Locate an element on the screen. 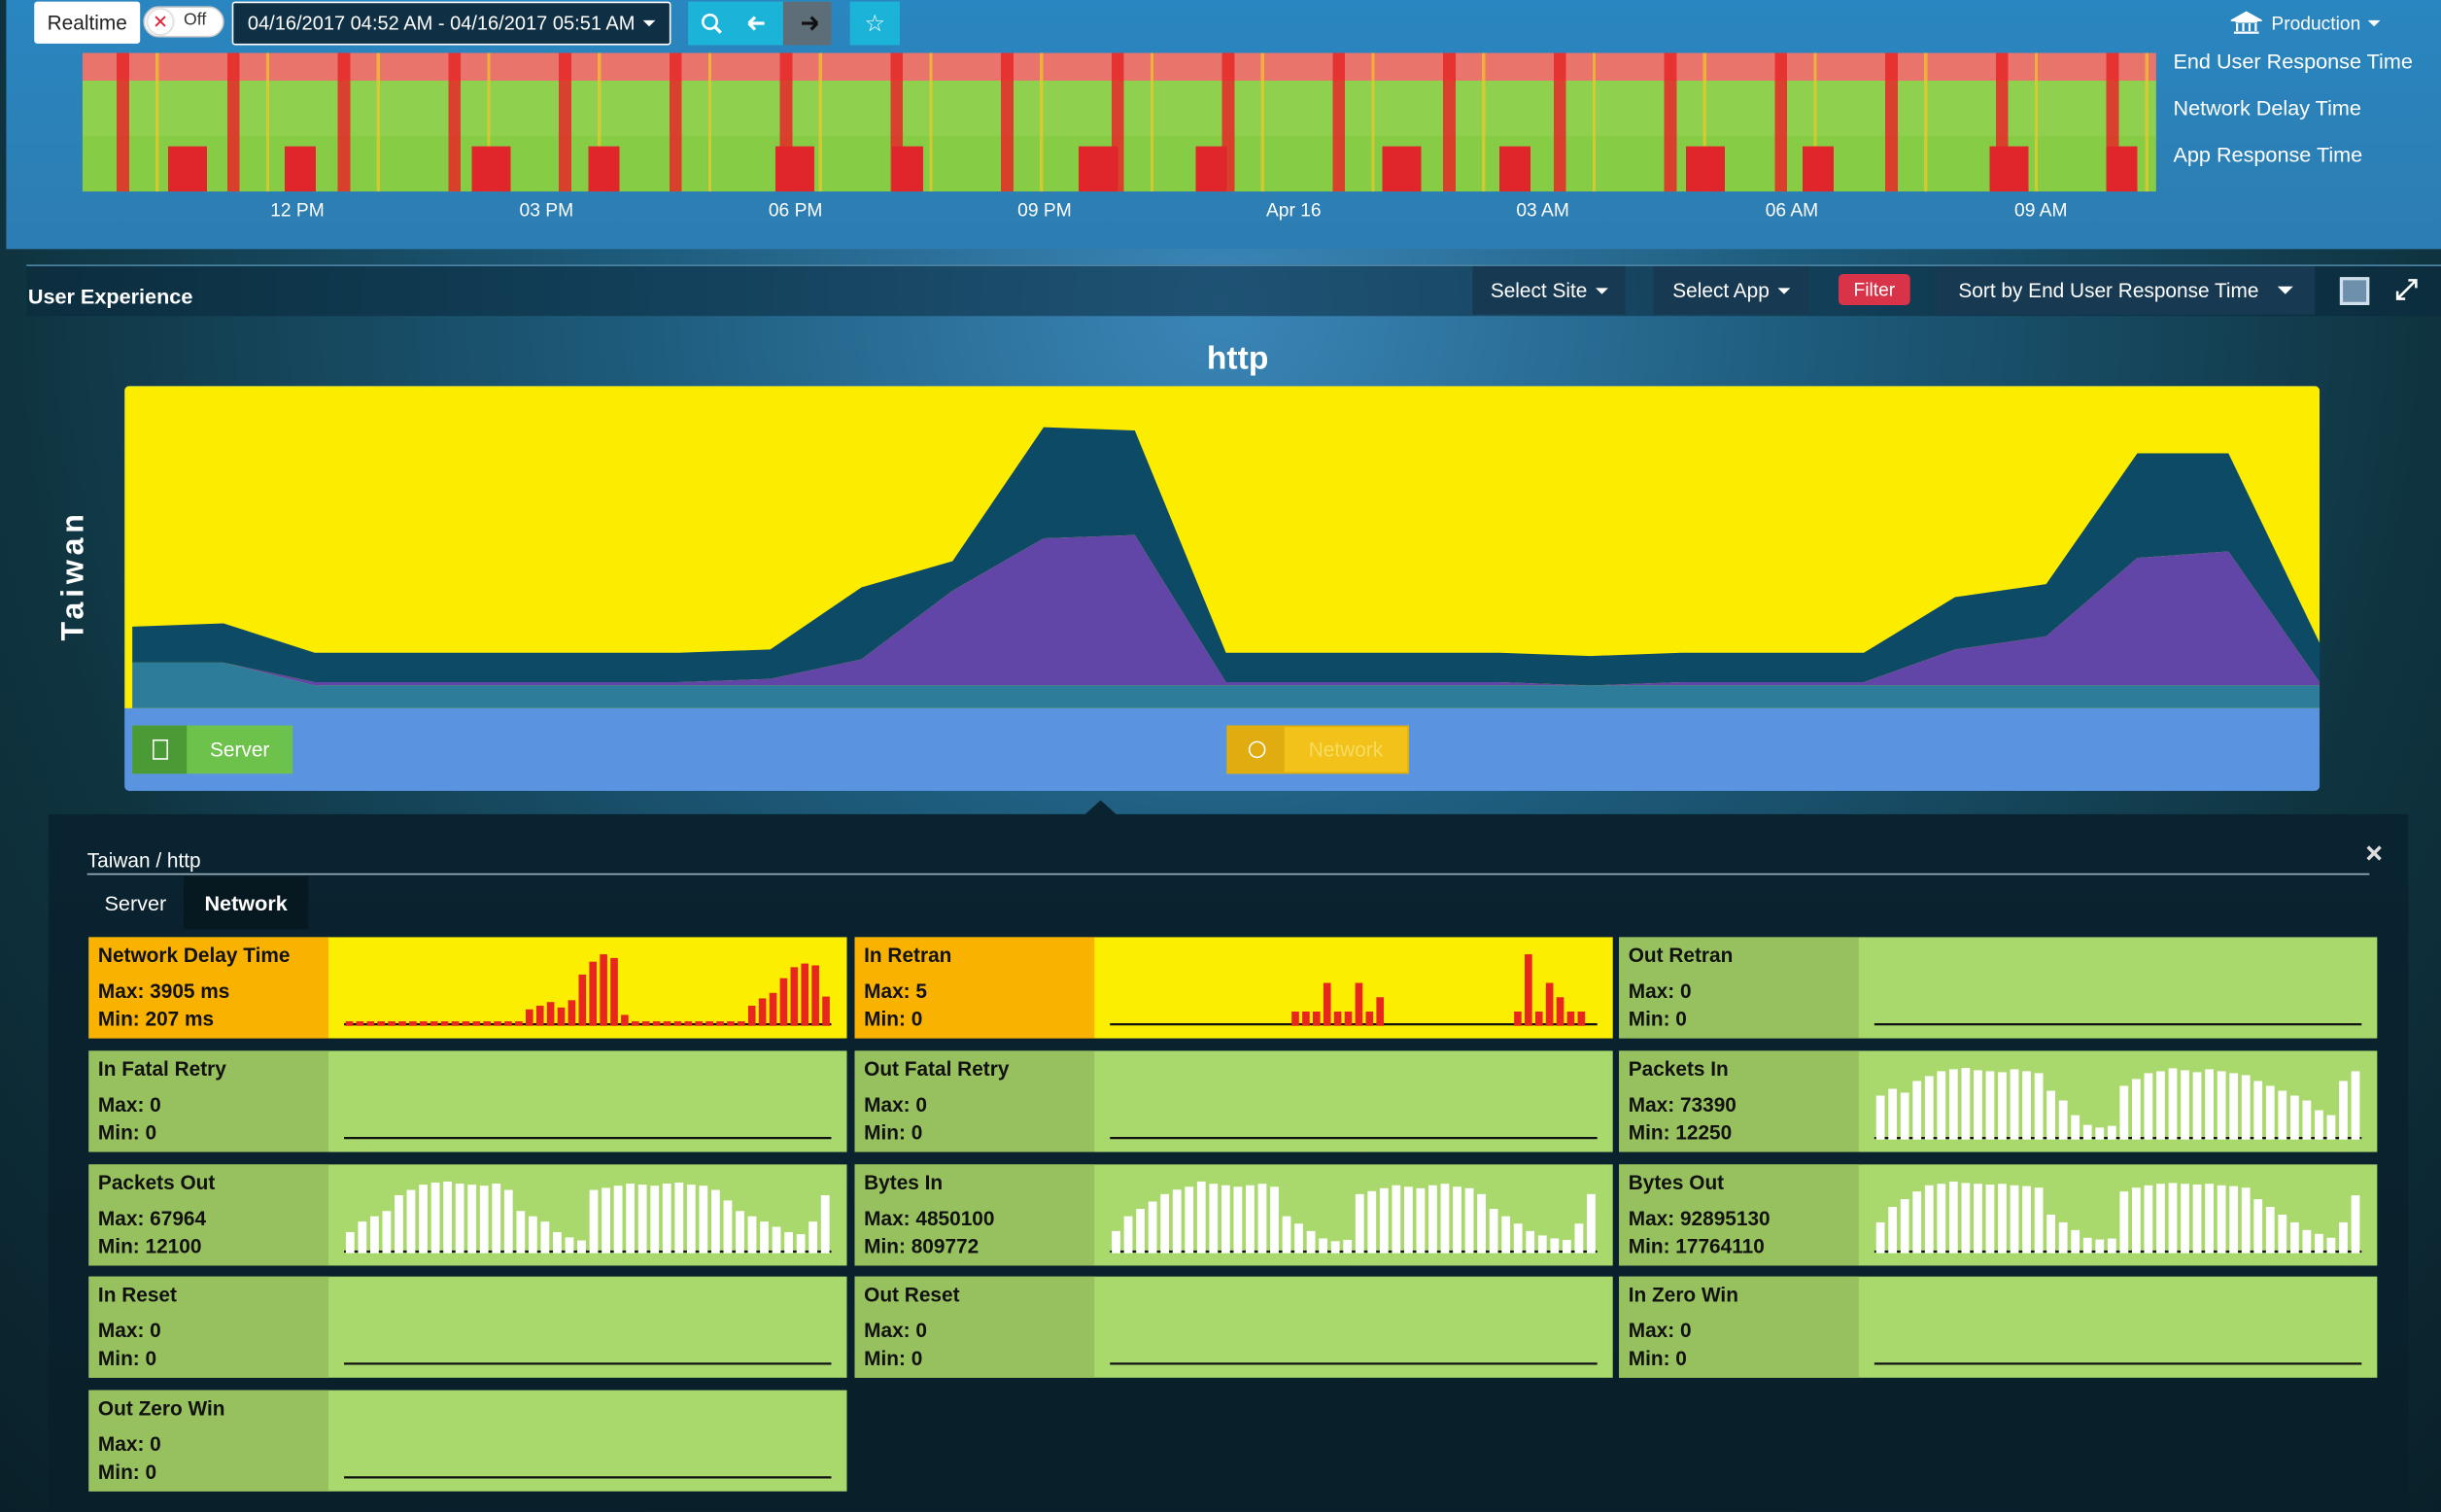 The image size is (2441, 1512). timeline-label: 03 AM is located at coordinates (1542, 210).